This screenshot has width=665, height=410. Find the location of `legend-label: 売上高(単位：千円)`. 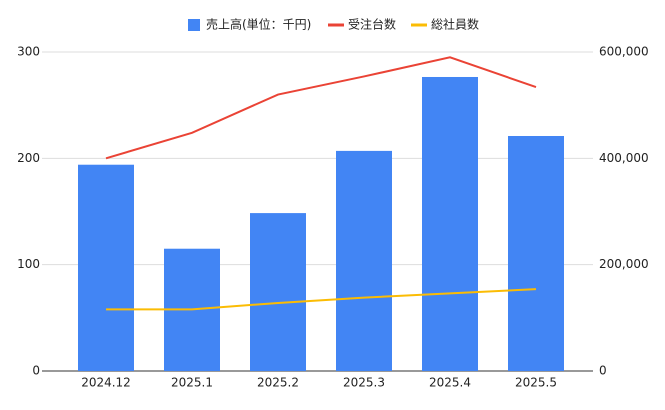

legend-label: 売上高(単位：千円) is located at coordinates (258, 24).